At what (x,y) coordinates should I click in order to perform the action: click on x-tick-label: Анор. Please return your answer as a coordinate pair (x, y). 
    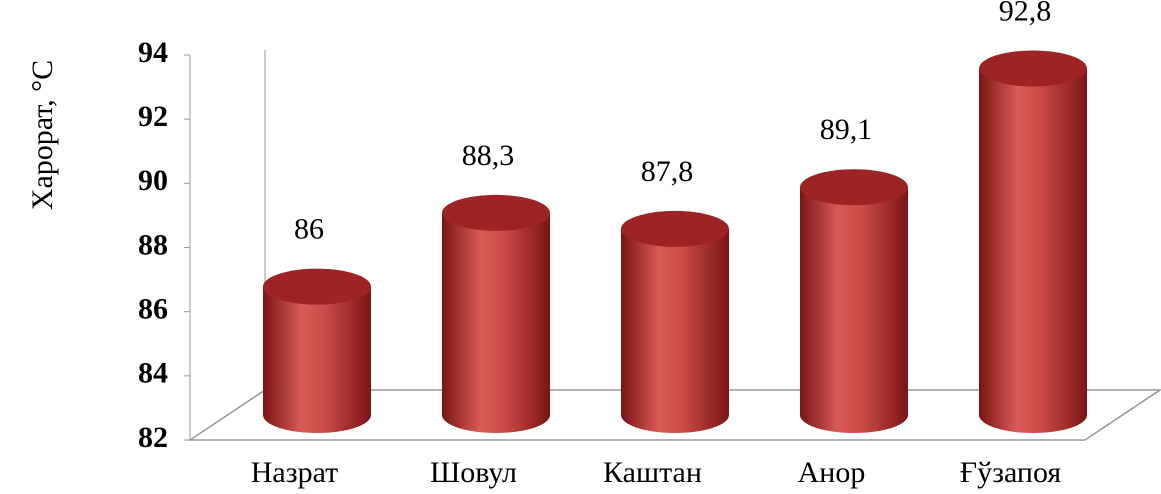
    Looking at the image, I should click on (832, 472).